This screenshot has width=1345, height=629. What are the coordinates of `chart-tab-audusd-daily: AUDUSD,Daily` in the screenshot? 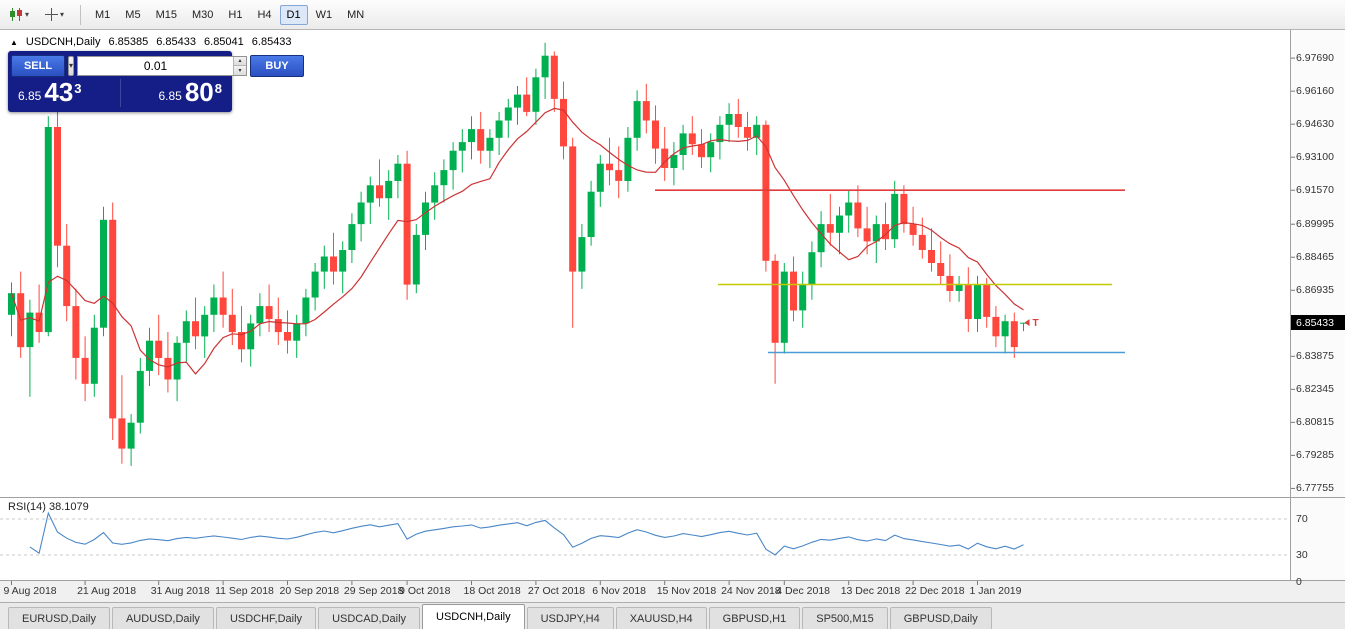 It's located at (162, 618).